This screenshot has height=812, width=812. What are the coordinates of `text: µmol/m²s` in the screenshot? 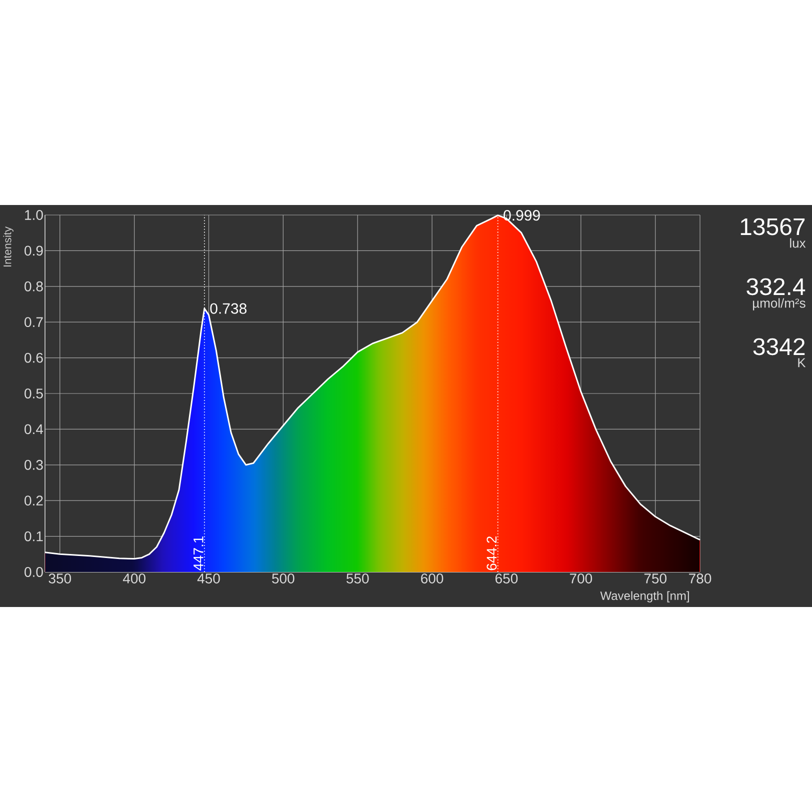 It's located at (779, 304).